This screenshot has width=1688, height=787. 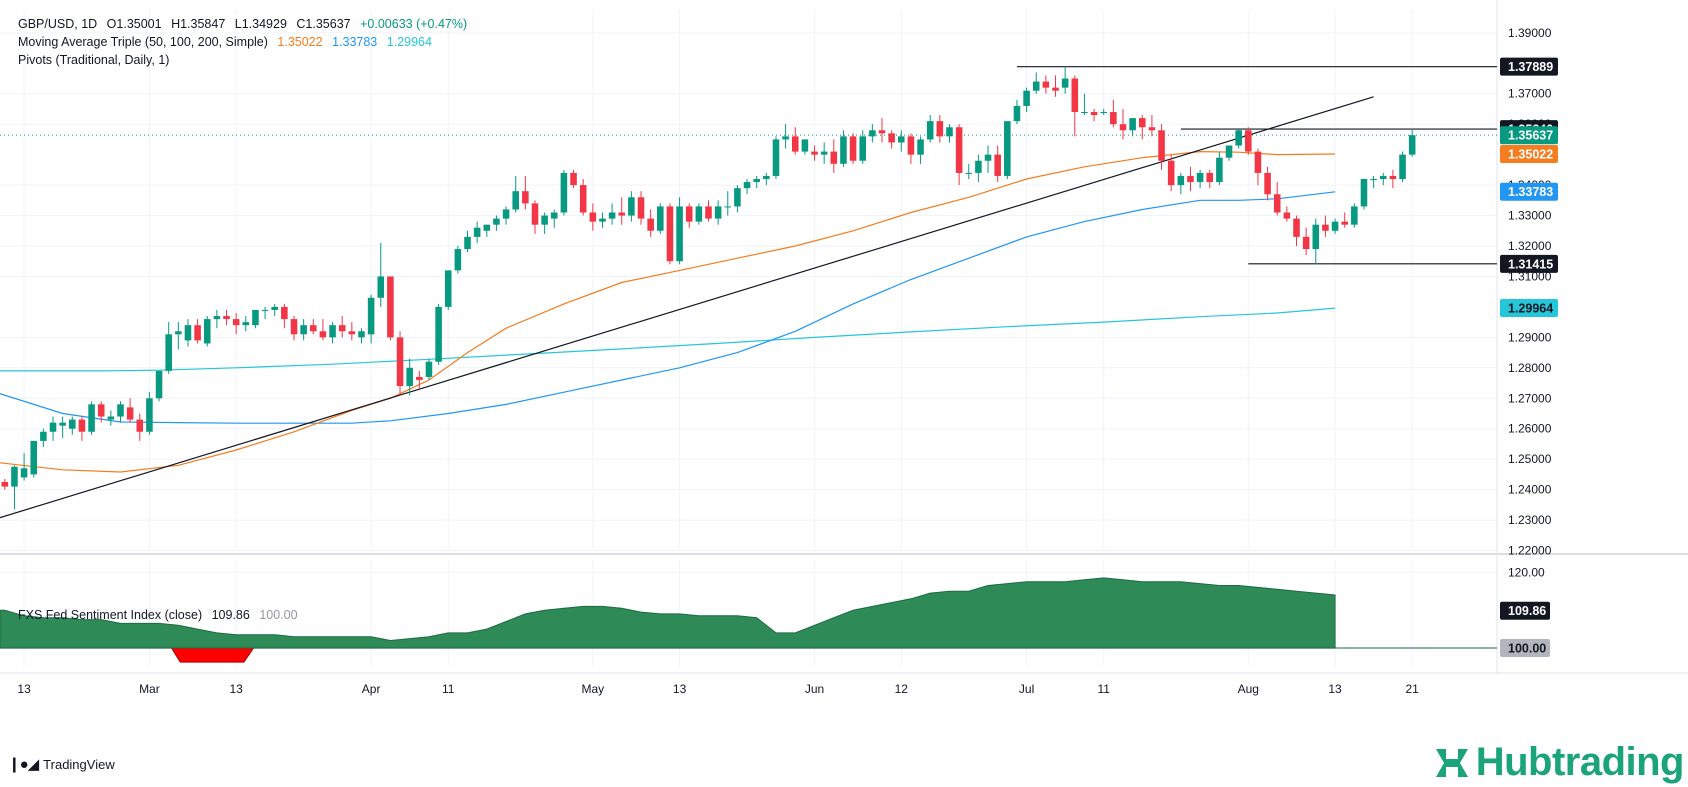 I want to click on time-tick-label: Jul, so click(x=1026, y=689).